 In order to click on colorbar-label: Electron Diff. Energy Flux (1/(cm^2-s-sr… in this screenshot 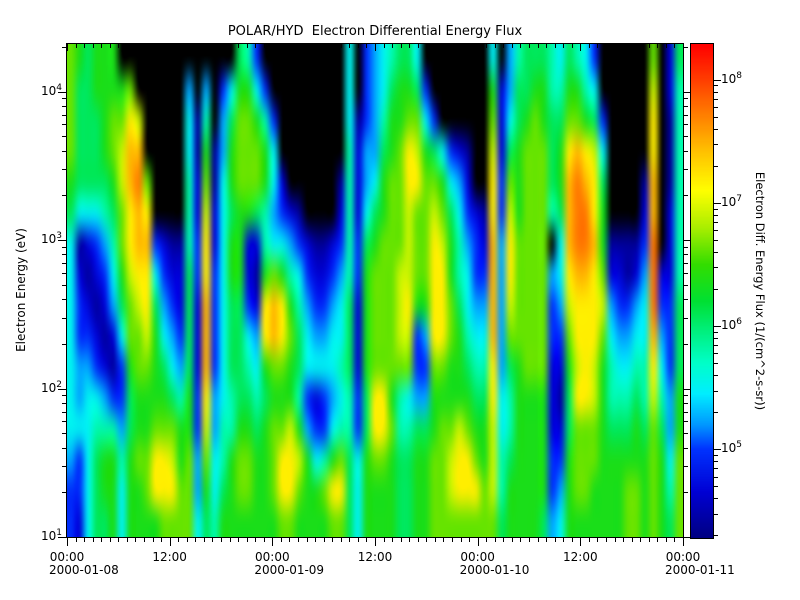, I will do `click(760, 291)`.